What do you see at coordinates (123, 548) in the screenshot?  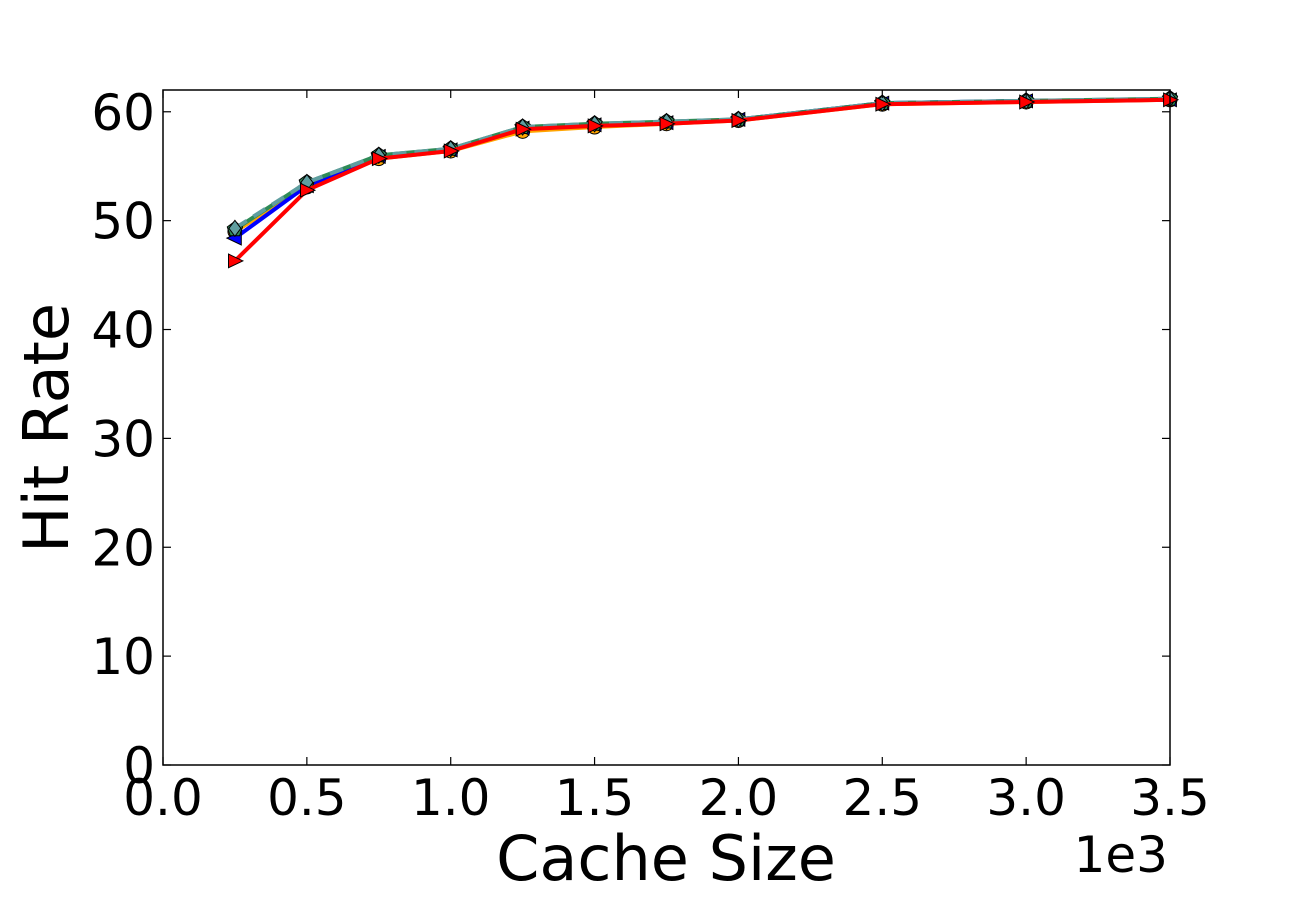 I see `y-tick-label: 20` at bounding box center [123, 548].